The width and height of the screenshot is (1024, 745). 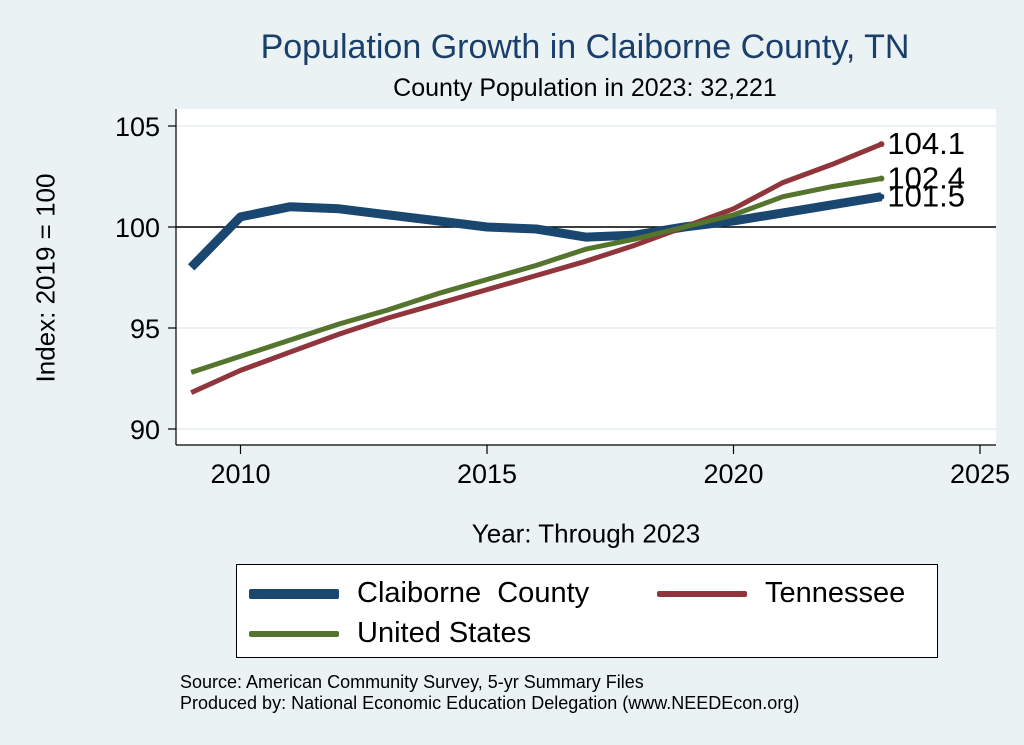 I want to click on legend: Claiborne County Tennessee United States, so click(x=587, y=611).